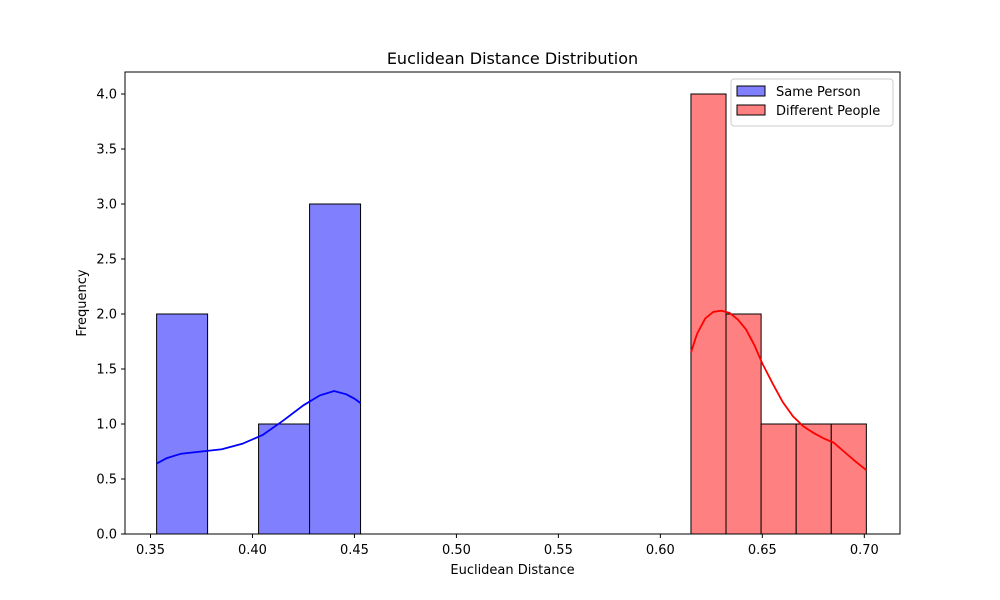  I want to click on y-tick-label: 1.0, so click(106, 425).